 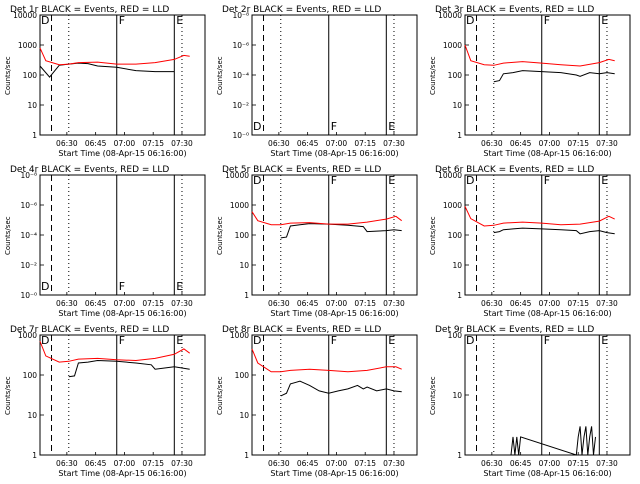 I want to click on panel-title: Det 1r BLACK = Events, RED = LLD, so click(x=89, y=10).